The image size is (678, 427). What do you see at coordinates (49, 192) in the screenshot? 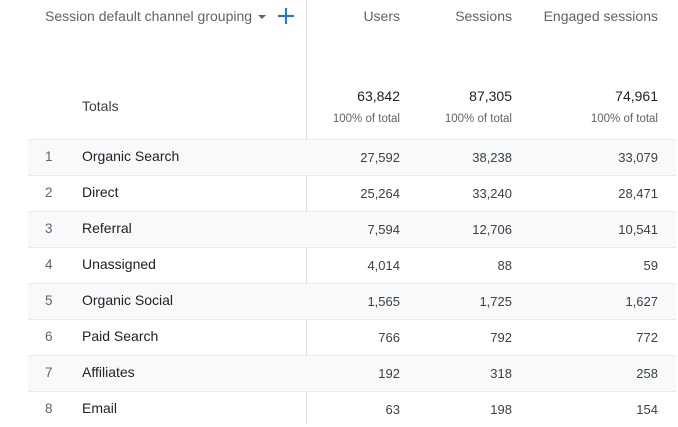
I see `row-index: 2` at bounding box center [49, 192].